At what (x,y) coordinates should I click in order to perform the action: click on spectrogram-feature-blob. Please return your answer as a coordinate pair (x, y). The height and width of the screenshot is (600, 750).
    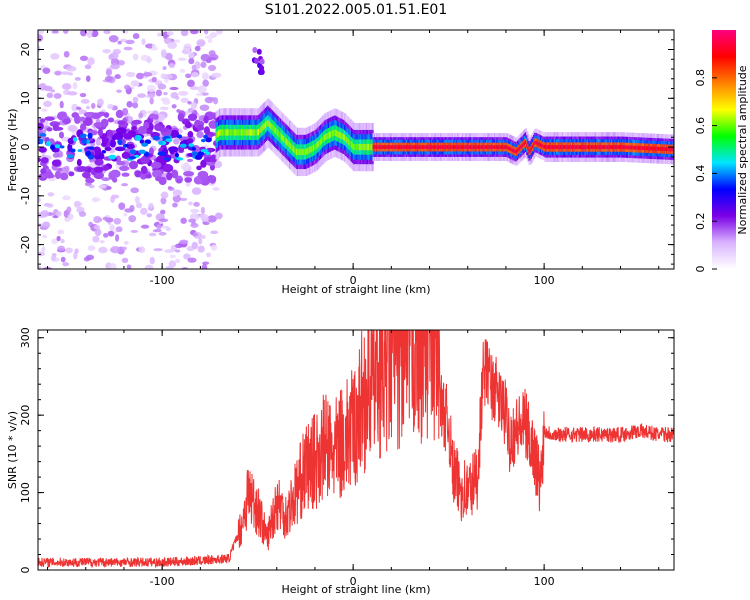
    Looking at the image, I should click on (256, 60).